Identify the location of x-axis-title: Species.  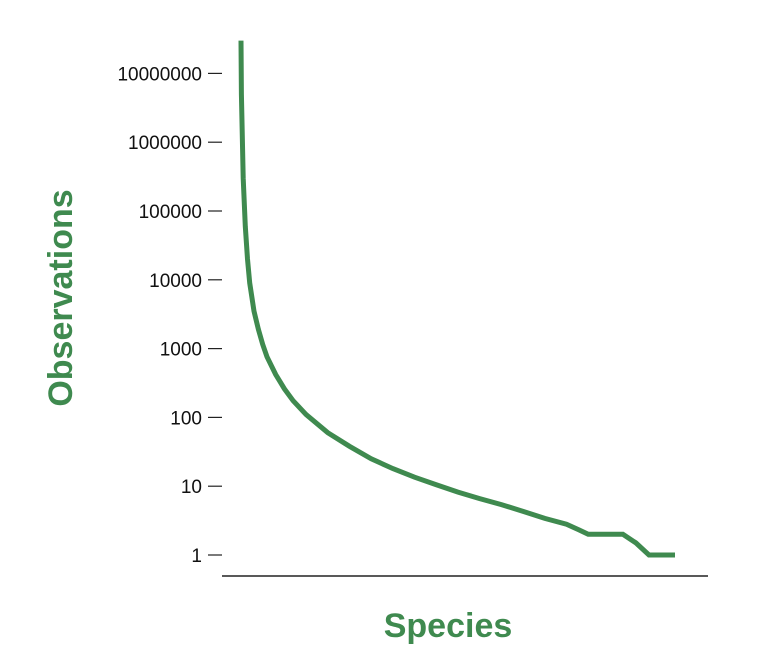
(448, 626).